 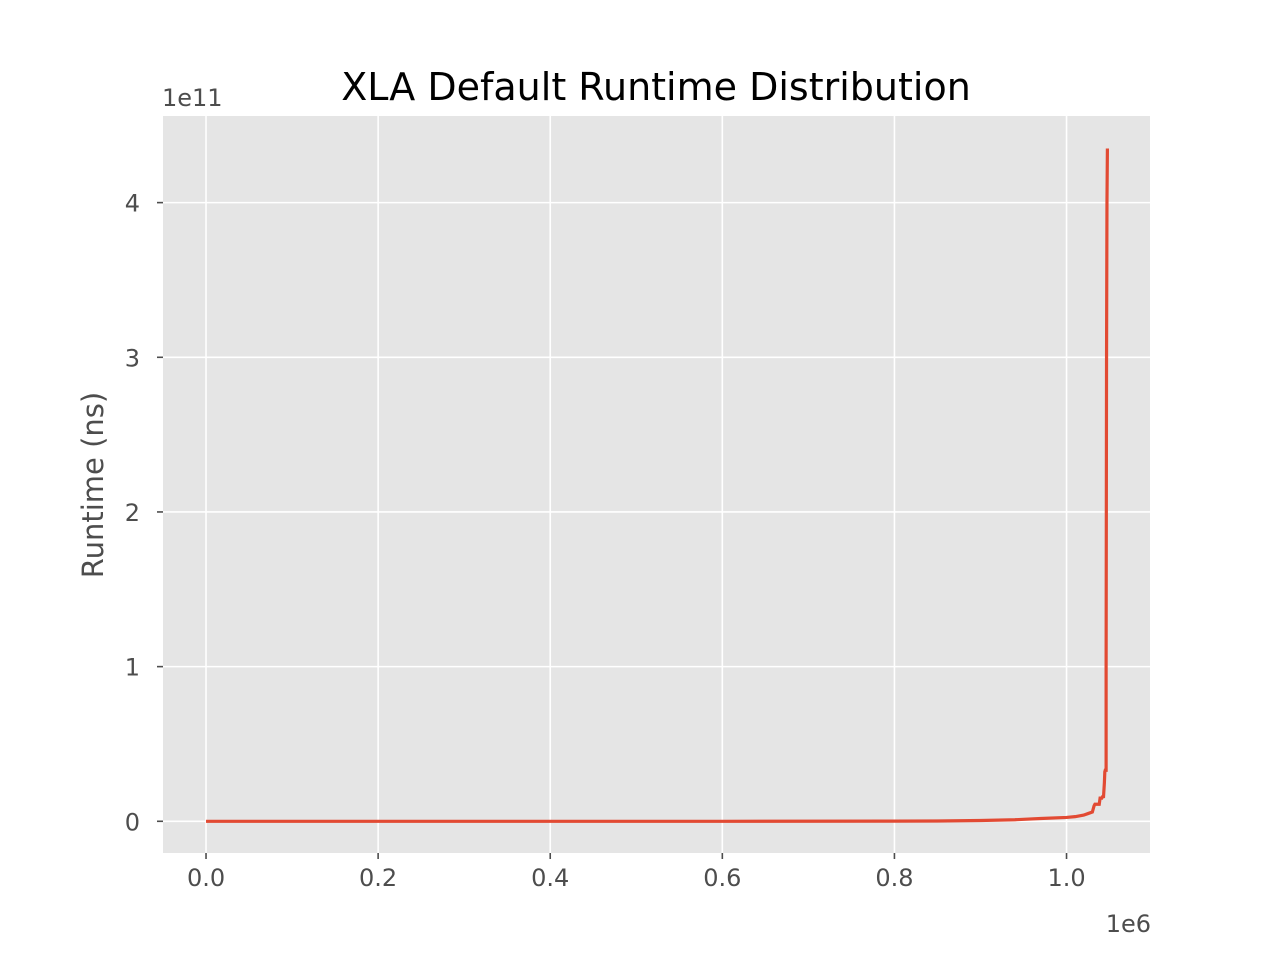 I want to click on y-tick-label: 2, so click(x=132, y=513).